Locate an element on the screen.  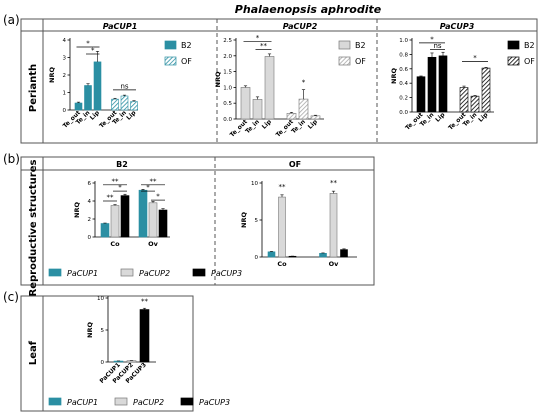
chart-title: OF is located at coordinates (295, 164).